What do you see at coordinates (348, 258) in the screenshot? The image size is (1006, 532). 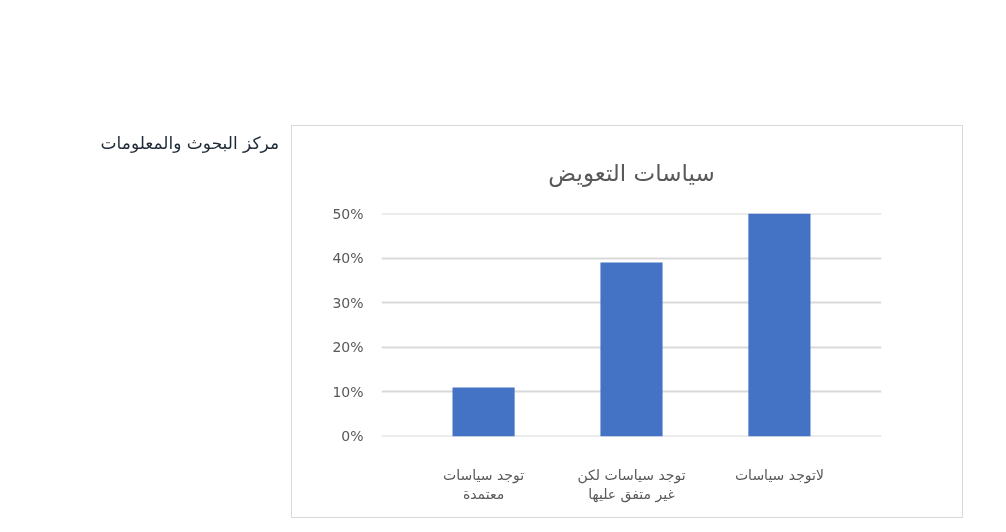 I see `y-tick-label: 40%` at bounding box center [348, 258].